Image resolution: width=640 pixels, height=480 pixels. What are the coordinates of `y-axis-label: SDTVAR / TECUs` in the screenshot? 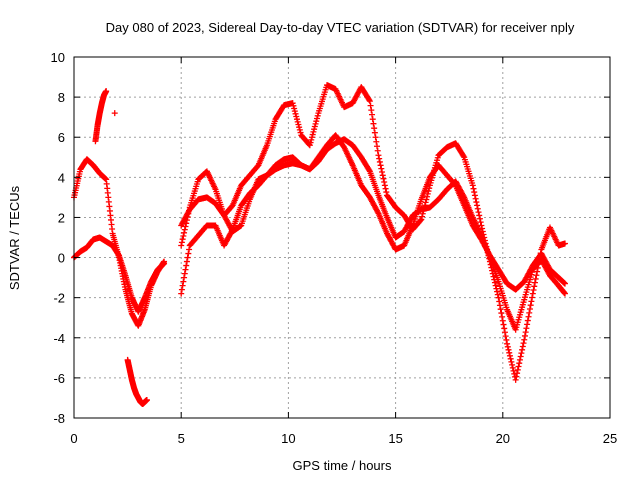 It's located at (14, 237).